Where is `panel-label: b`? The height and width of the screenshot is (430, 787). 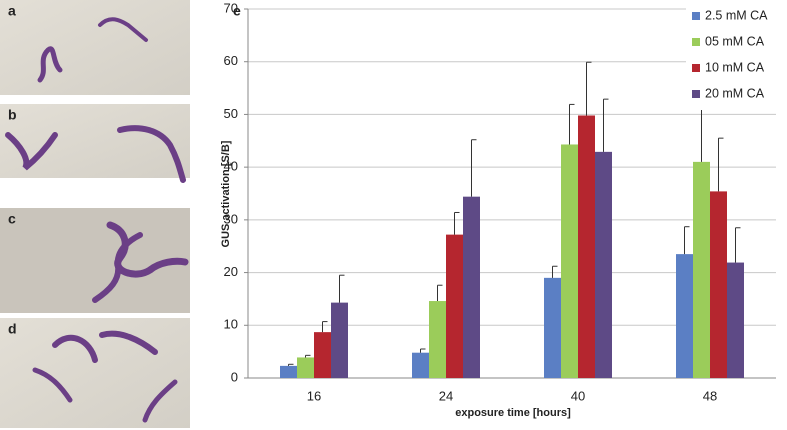 panel-label: b is located at coordinates (12, 115).